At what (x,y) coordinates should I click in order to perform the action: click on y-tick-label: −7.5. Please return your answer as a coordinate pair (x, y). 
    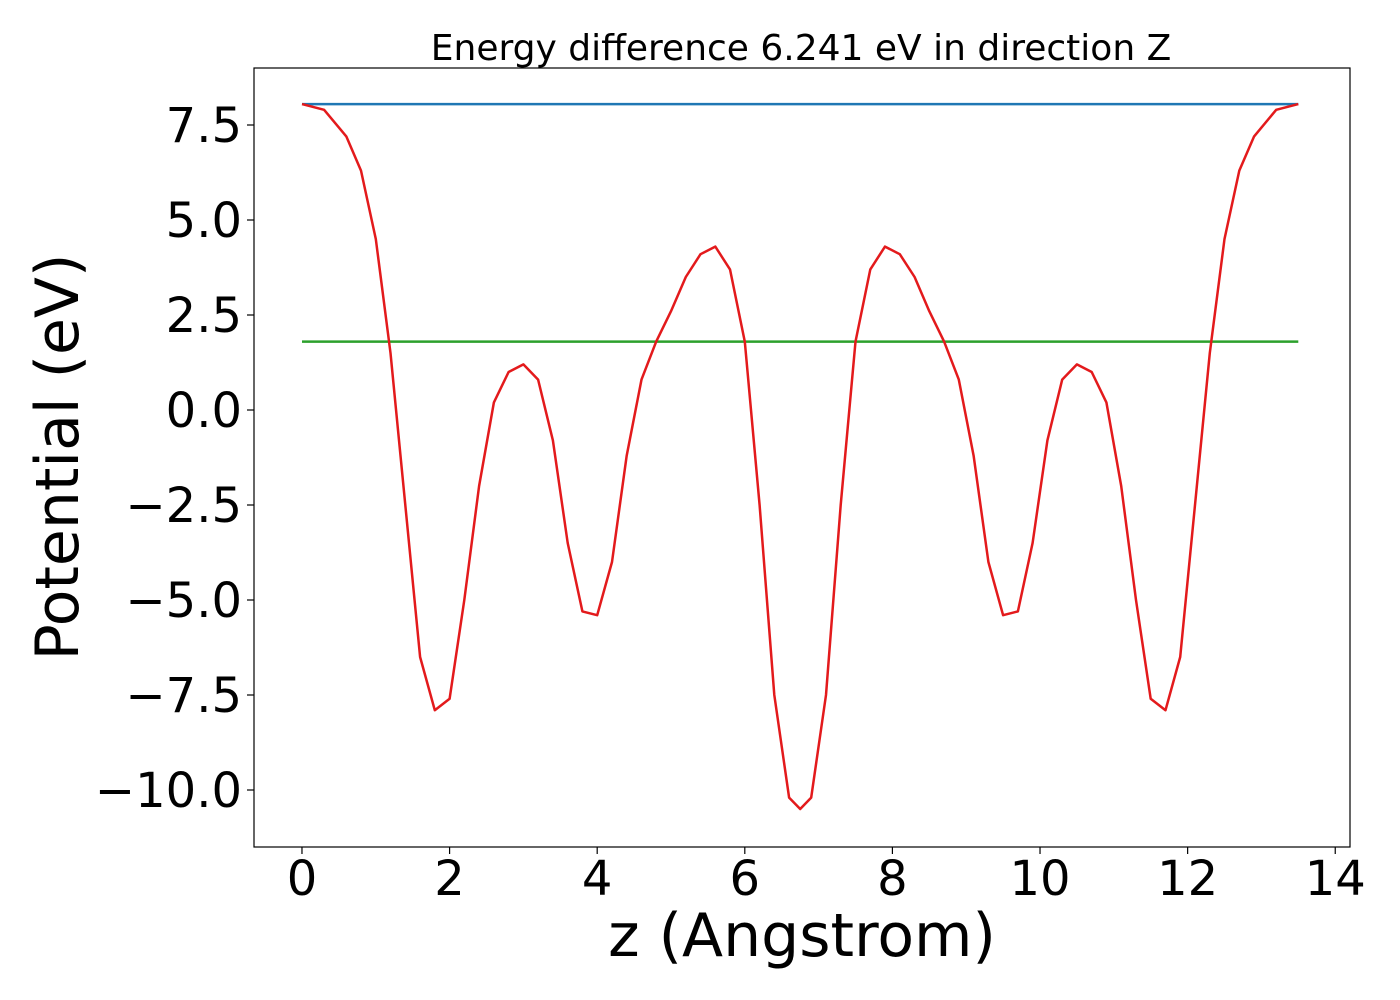
    Looking at the image, I should click on (183, 696).